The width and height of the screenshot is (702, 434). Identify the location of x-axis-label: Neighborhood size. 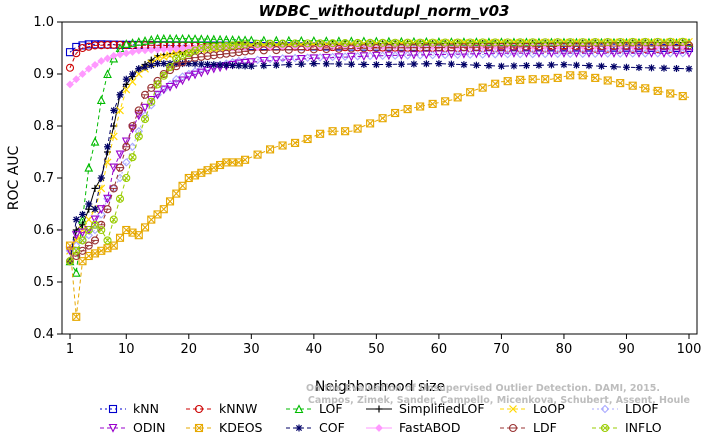
(380, 387).